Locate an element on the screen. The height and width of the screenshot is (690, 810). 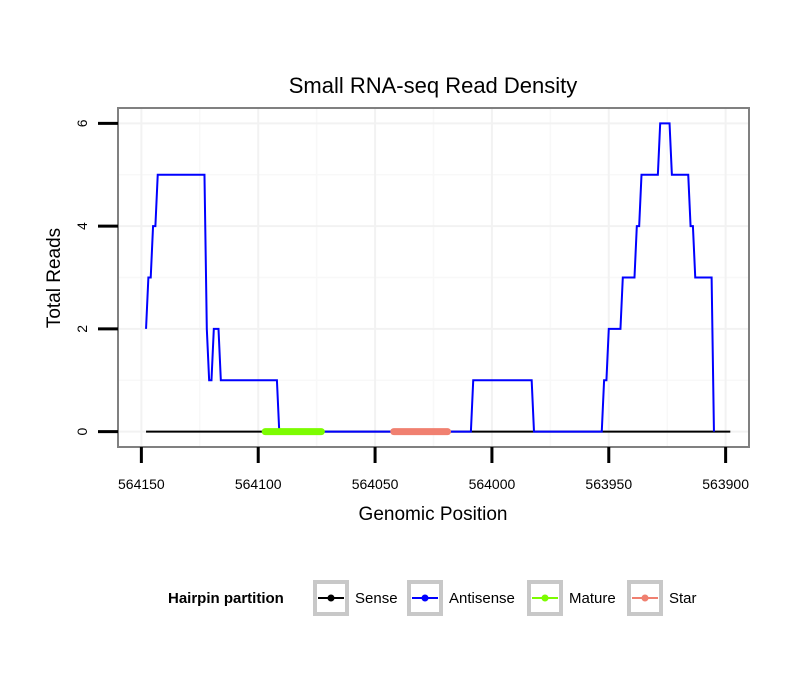
legend-label: Antisense is located at coordinates (482, 598).